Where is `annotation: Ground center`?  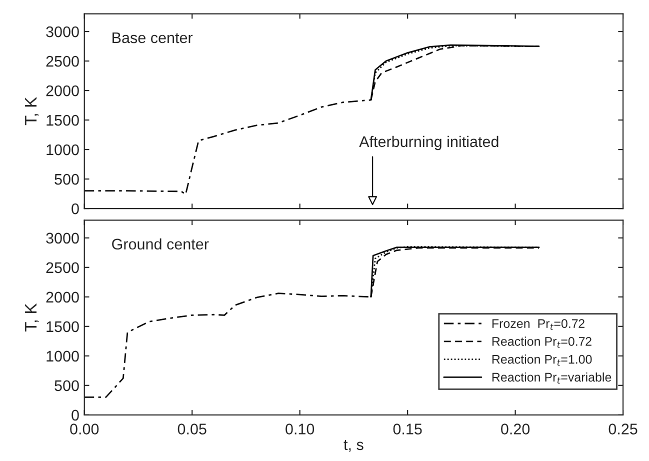
annotation: Ground center is located at coordinates (160, 244).